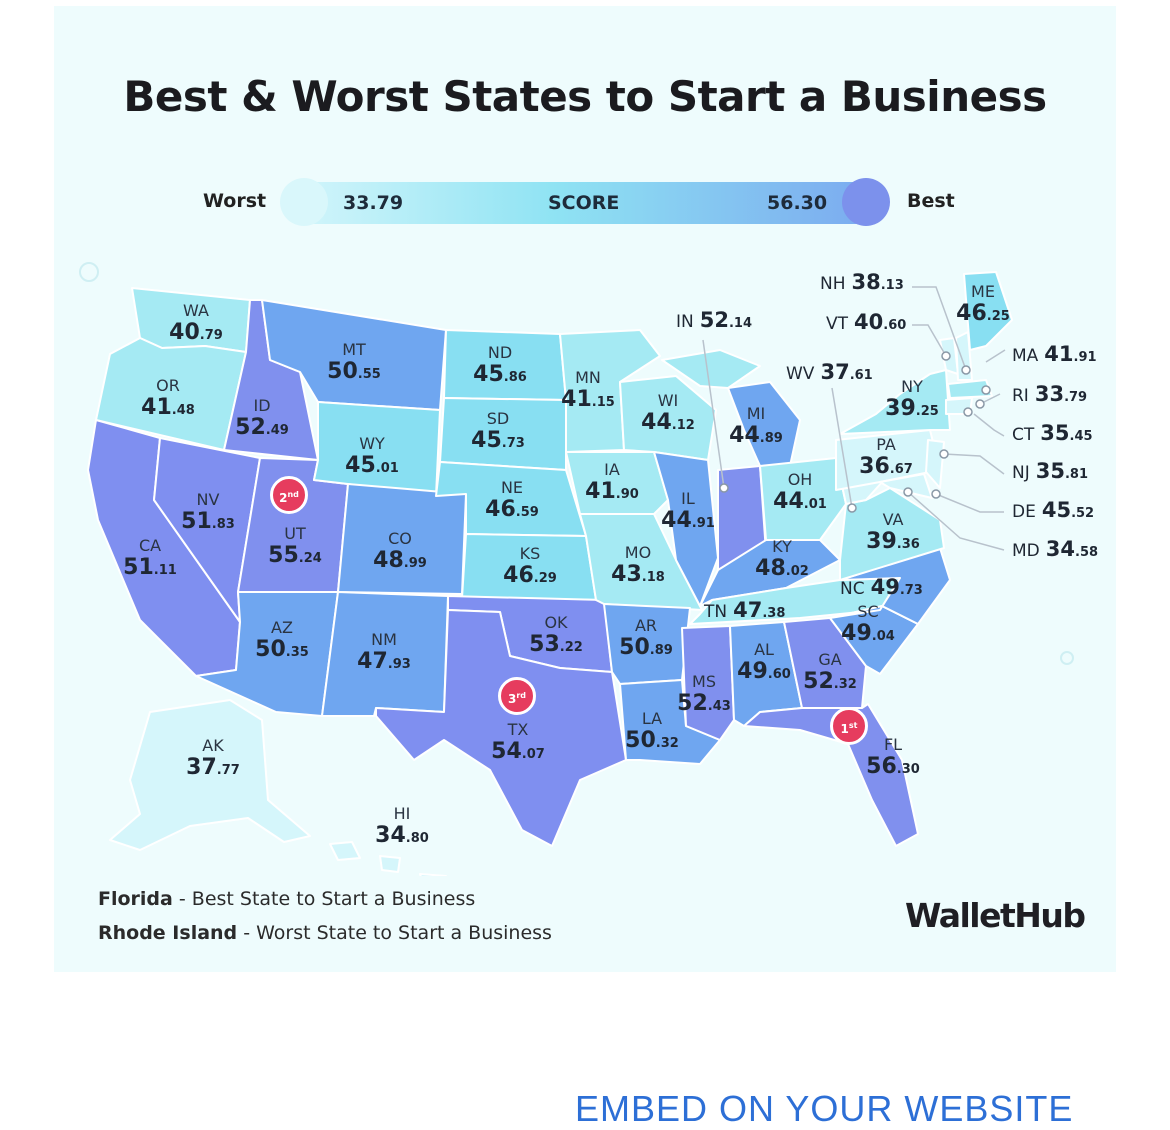 The height and width of the screenshot is (1130, 1170). What do you see at coordinates (585, 96) in the screenshot?
I see `page-title: Best & Worst States to Start a Business` at bounding box center [585, 96].